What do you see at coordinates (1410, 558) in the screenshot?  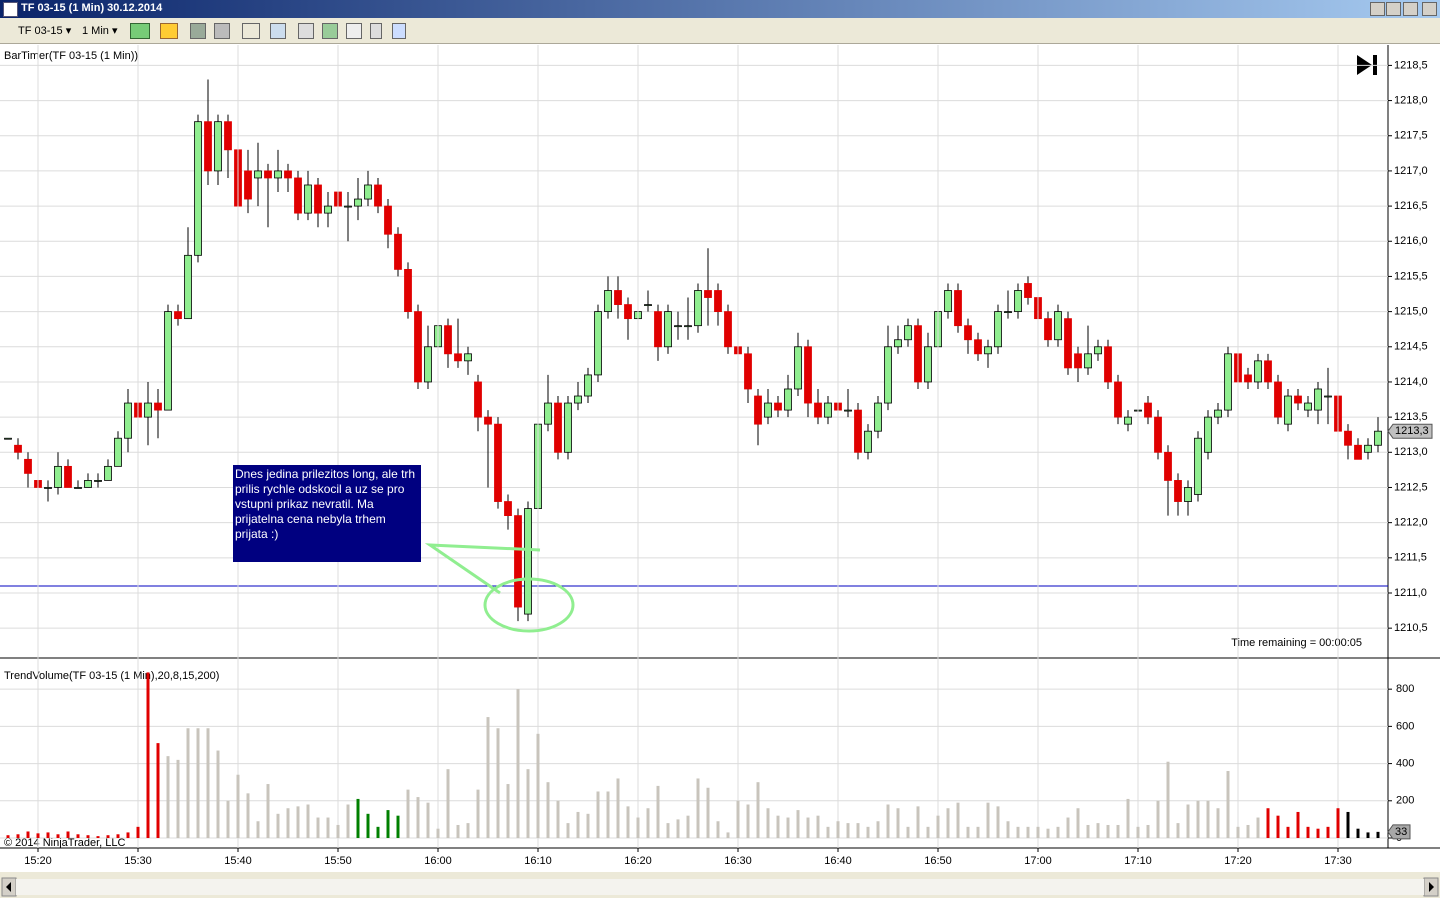 I see `y-tick-label: 1211,5` at bounding box center [1410, 558].